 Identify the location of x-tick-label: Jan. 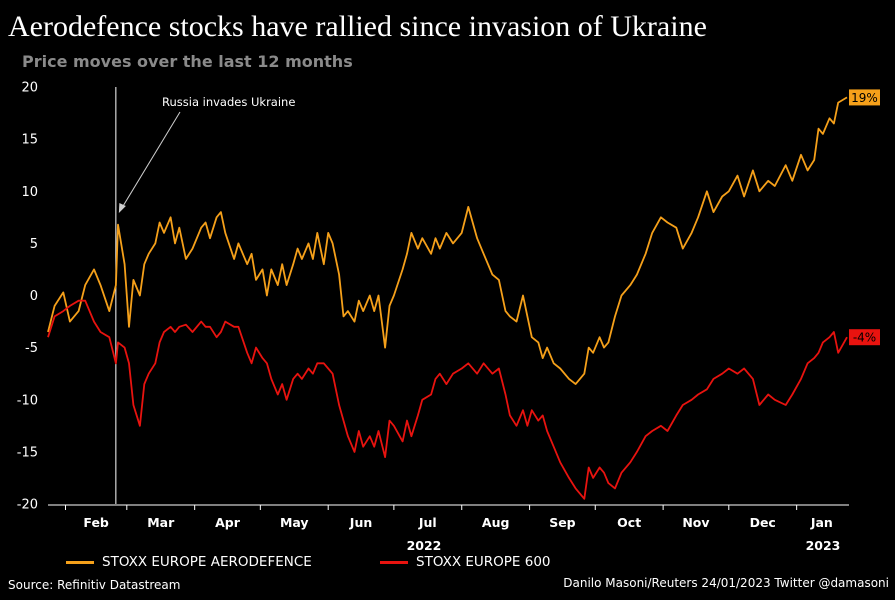
(821, 522).